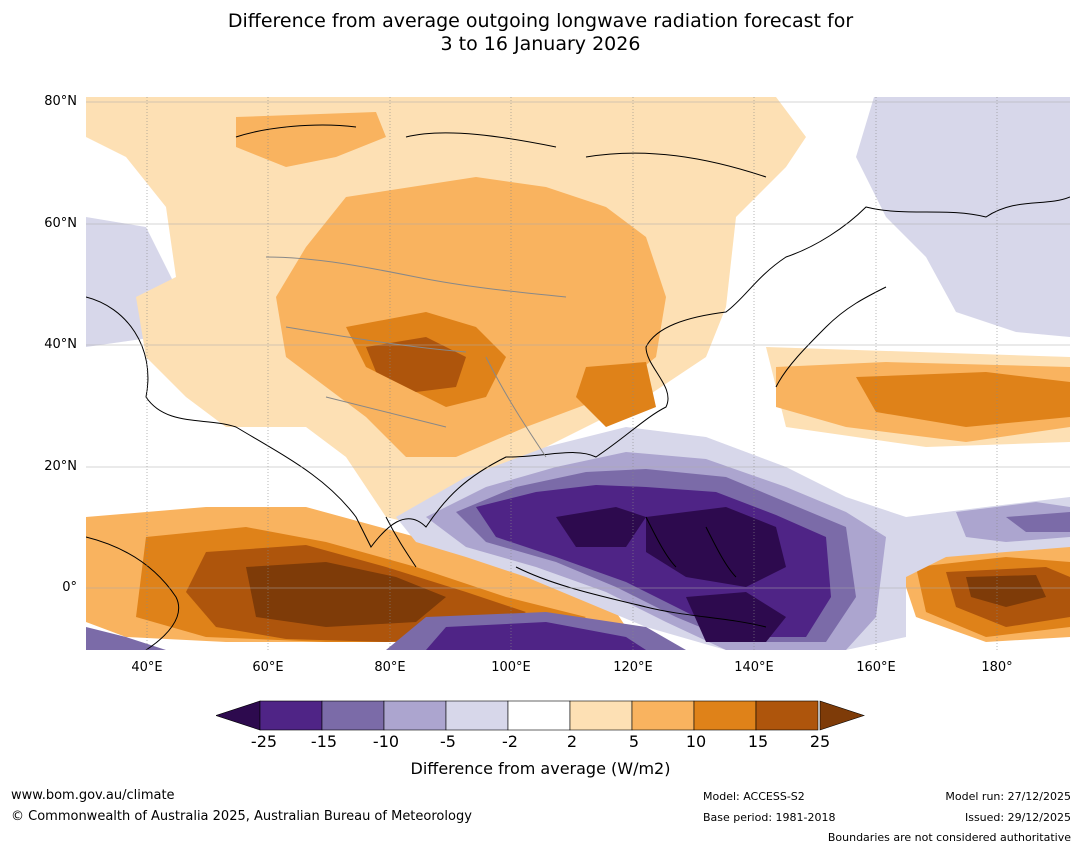  Describe the element at coordinates (386, 741) in the screenshot. I see `colorbar-tick: -10` at that location.